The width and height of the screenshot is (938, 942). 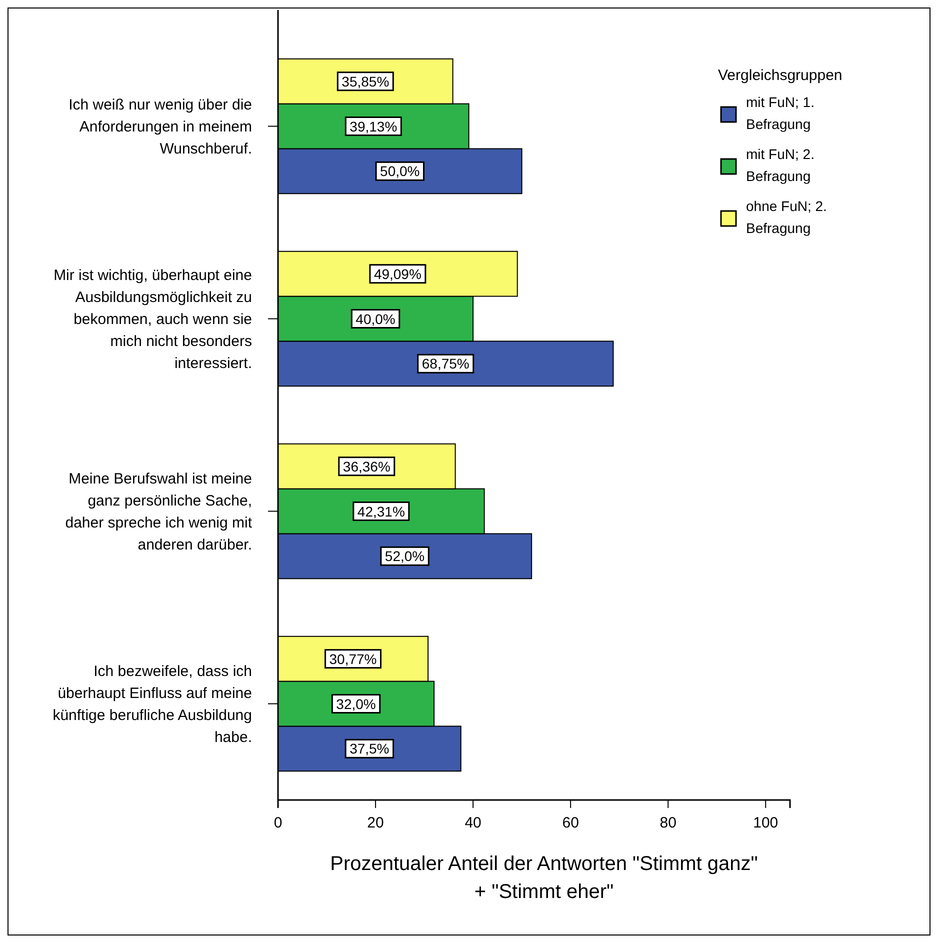 What do you see at coordinates (404, 556) in the screenshot?
I see `data-label: 52,0%` at bounding box center [404, 556].